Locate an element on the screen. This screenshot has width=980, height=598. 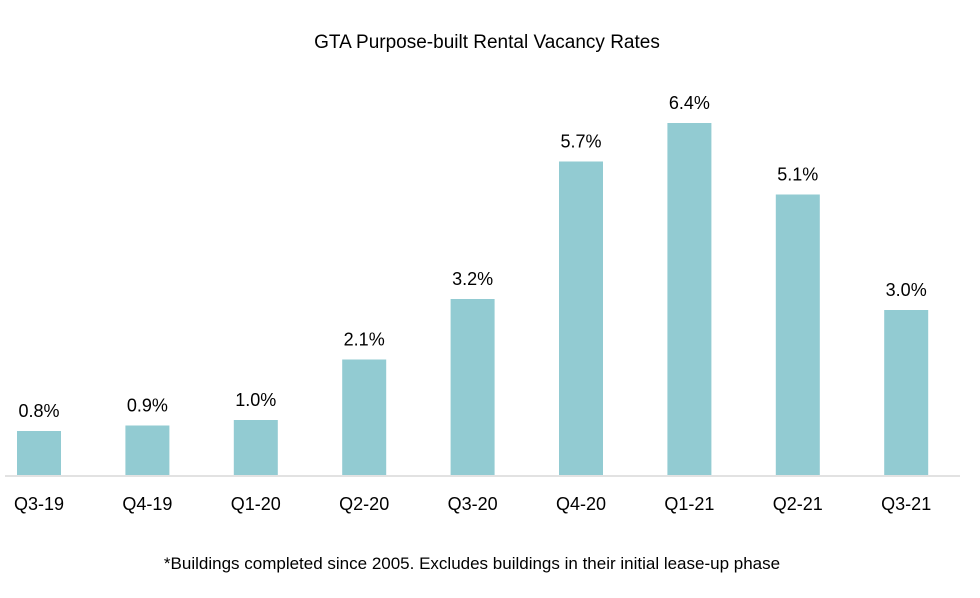
x-tick-label: Q1-20 is located at coordinates (256, 504).